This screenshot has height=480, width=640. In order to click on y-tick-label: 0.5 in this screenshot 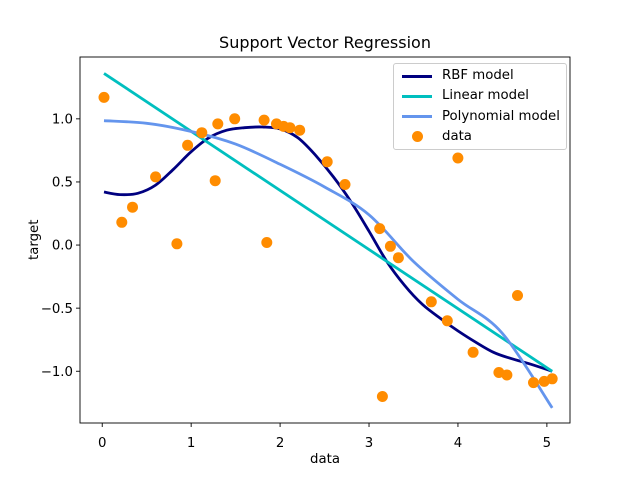, I will do `click(62, 183)`.